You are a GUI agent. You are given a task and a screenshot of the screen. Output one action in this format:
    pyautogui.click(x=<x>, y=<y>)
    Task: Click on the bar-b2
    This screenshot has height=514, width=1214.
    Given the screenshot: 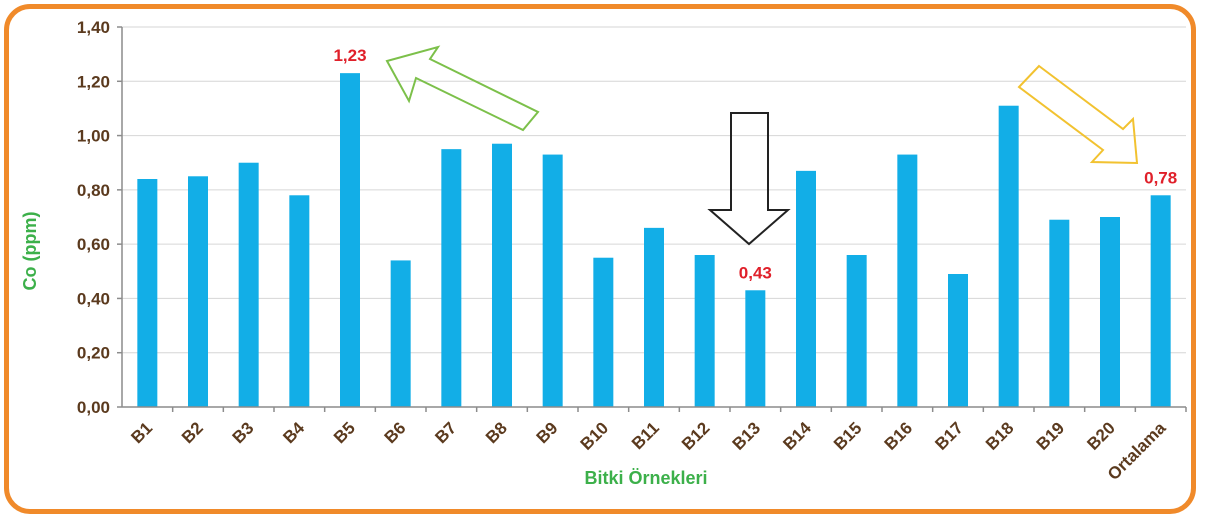 What is the action you would take?
    pyautogui.click(x=198, y=291)
    